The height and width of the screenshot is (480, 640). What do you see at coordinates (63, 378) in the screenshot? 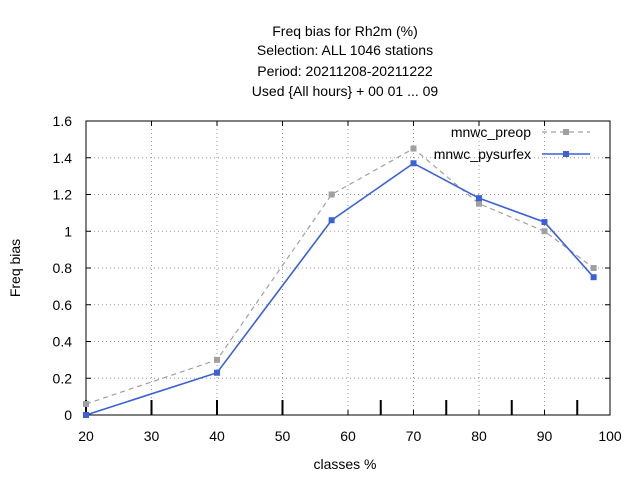
I see `y-tick-label: 0.2` at bounding box center [63, 378].